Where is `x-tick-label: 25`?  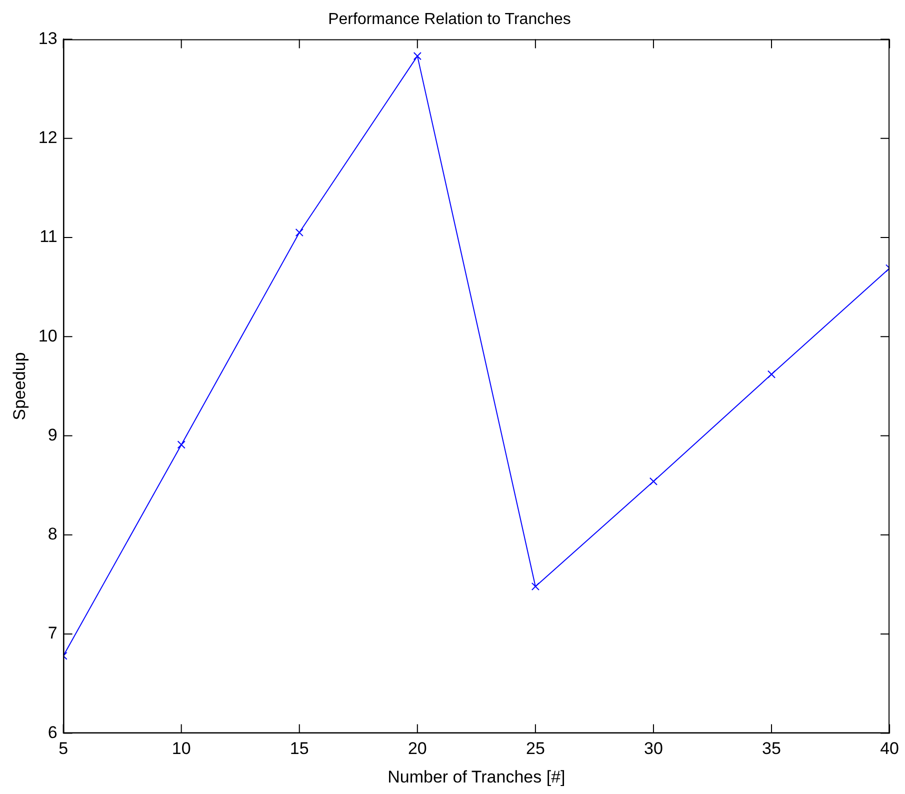 x-tick-label: 25 is located at coordinates (535, 748).